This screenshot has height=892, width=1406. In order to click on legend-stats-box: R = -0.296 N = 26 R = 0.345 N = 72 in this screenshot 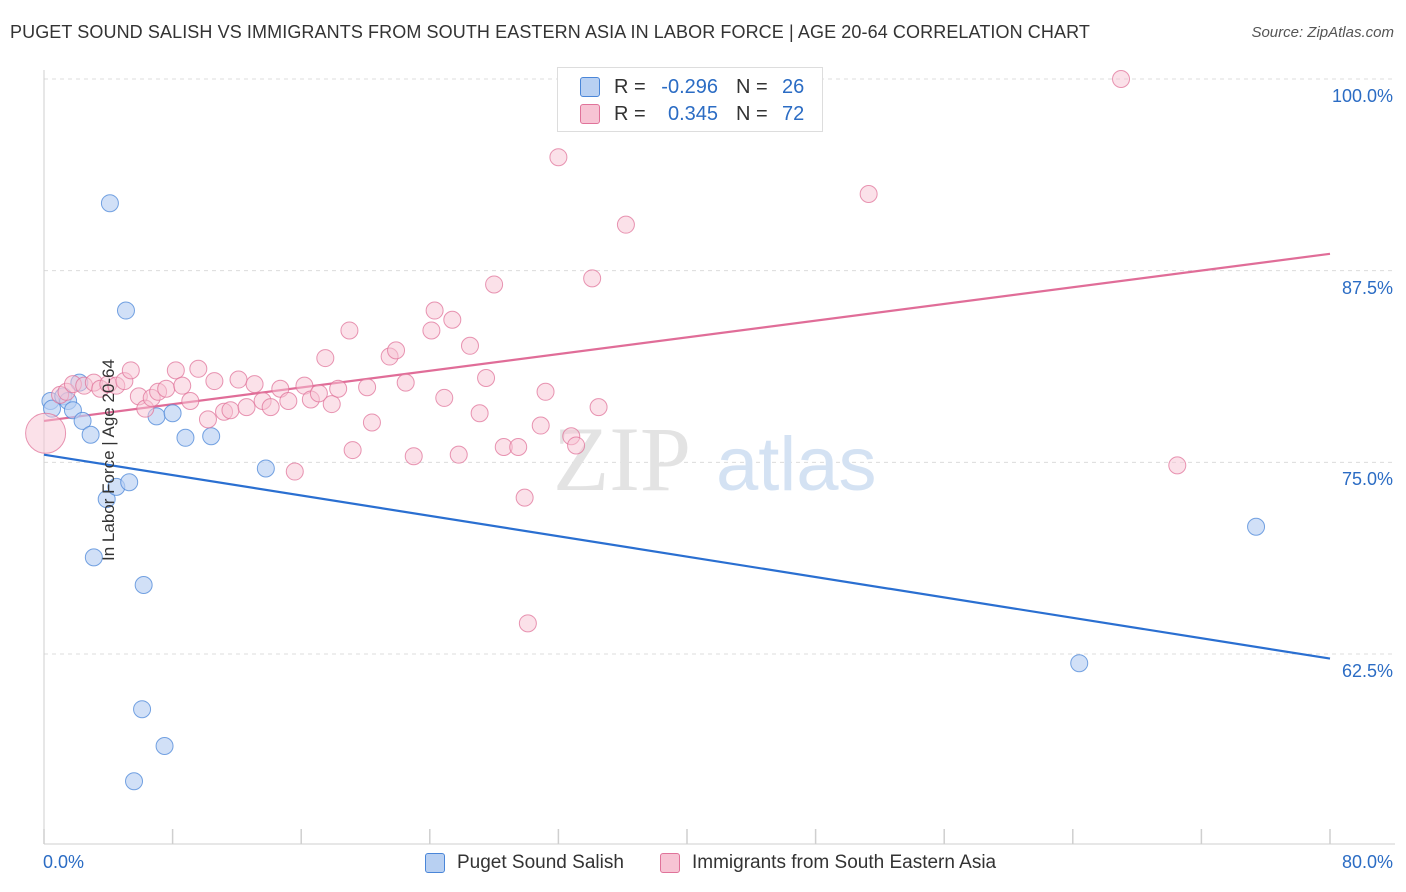, I will do `click(690, 99)`.